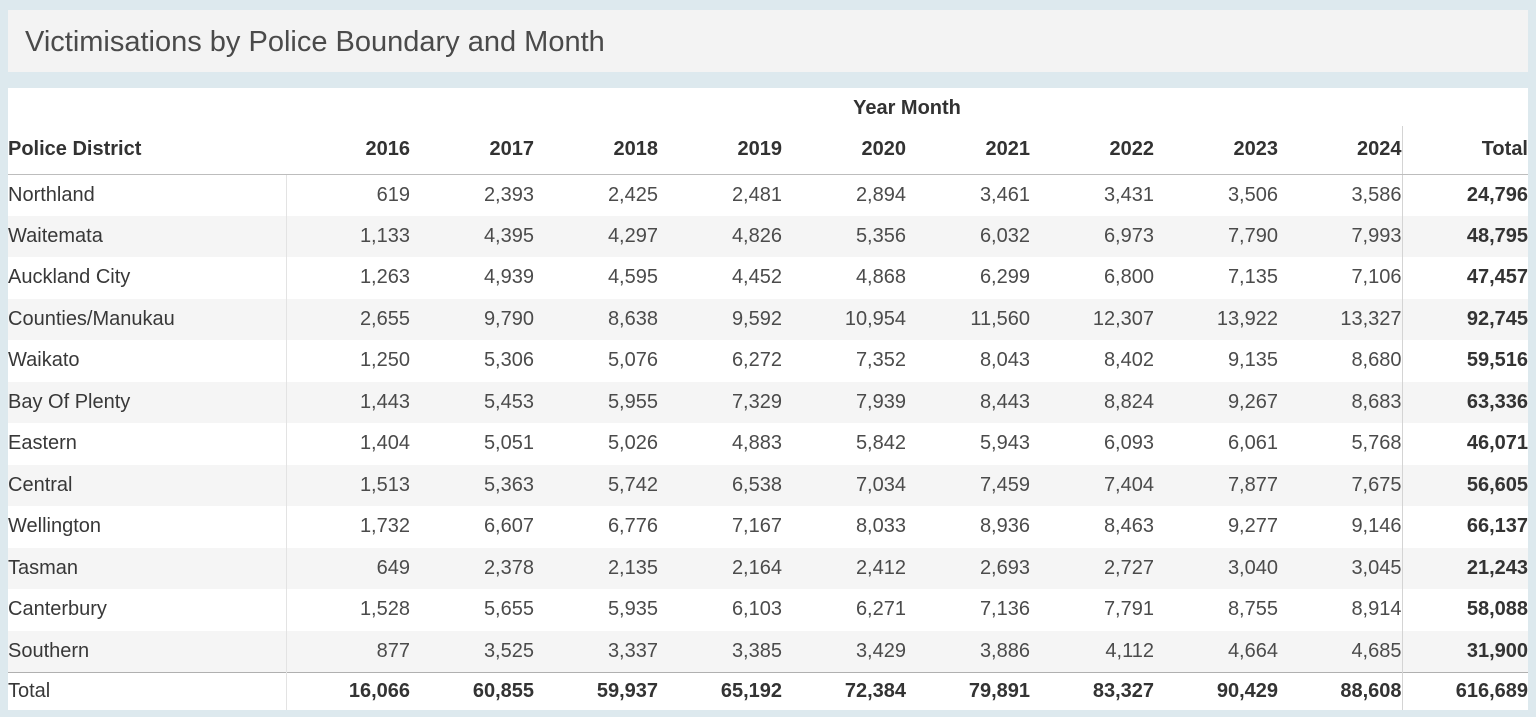 The image size is (1536, 717). I want to click on value-cell: 9,790, so click(508, 318).